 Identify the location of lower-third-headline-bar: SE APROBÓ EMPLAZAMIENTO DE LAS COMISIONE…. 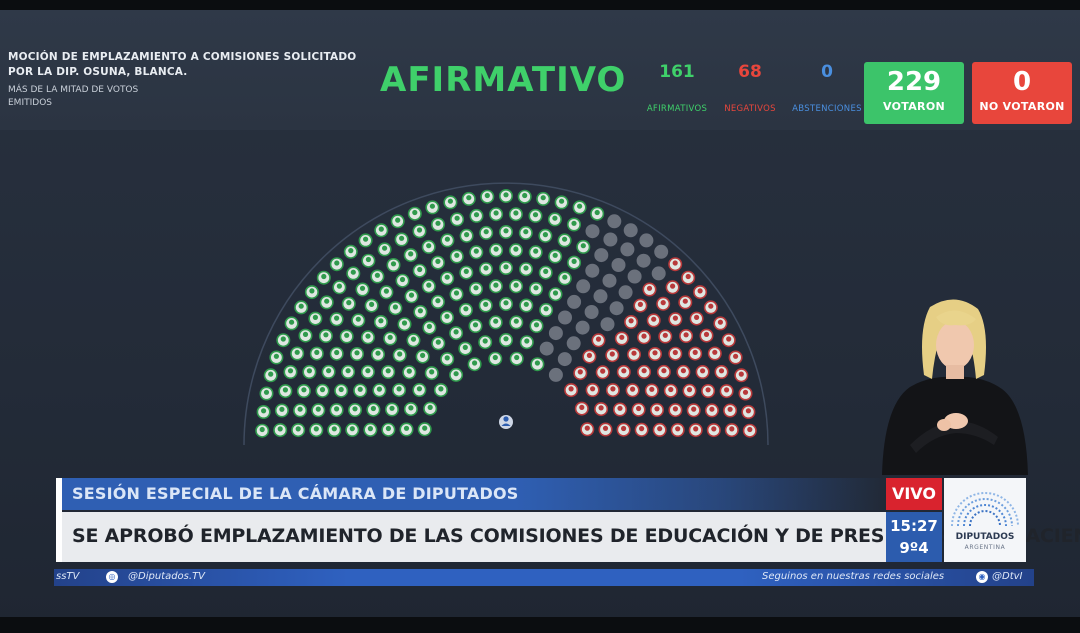
(571, 537).